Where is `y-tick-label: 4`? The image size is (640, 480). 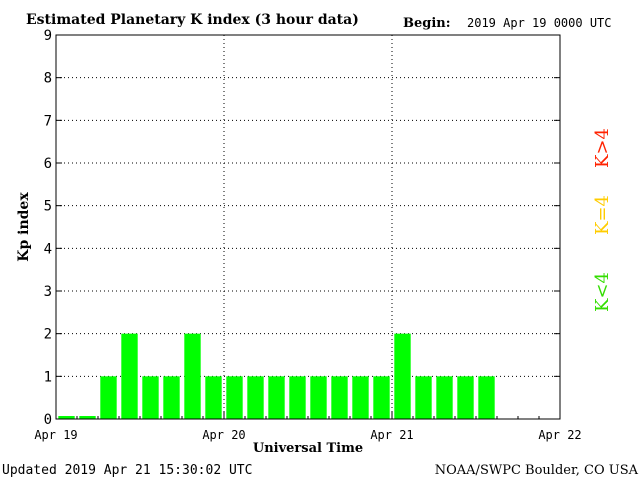
y-tick-label: 4 is located at coordinates (48, 249).